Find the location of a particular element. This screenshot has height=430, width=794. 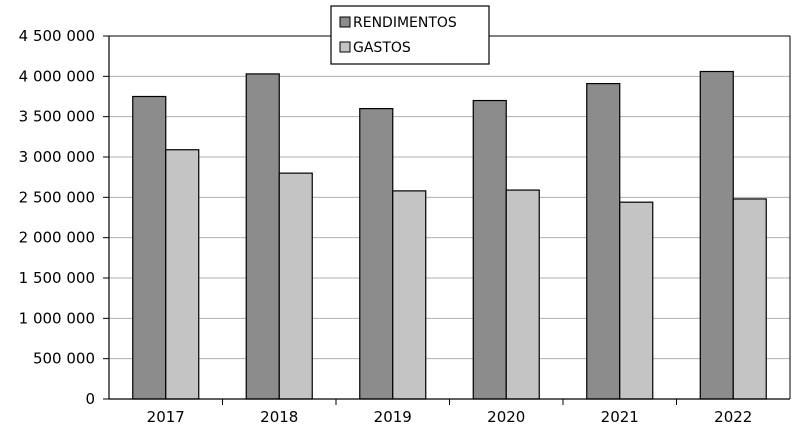

bar-gastos-2022 is located at coordinates (749, 299).